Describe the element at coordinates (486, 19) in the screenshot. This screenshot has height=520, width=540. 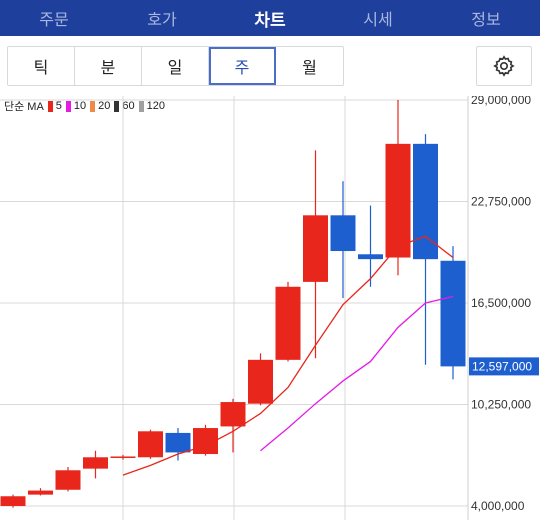
I see `tab-info: 정보` at that location.